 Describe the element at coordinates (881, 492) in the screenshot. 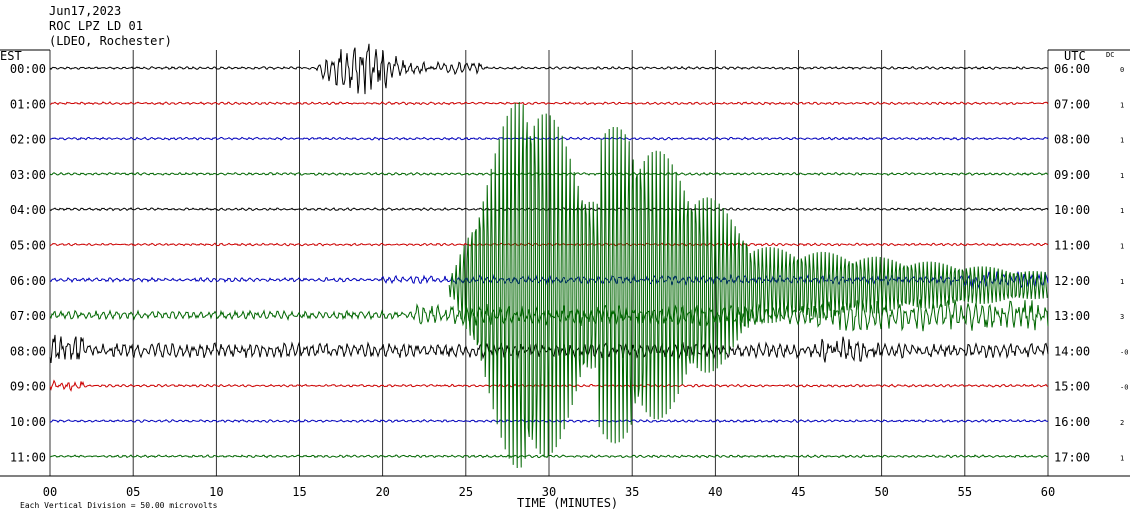

I see `x-tick-label: 50` at that location.